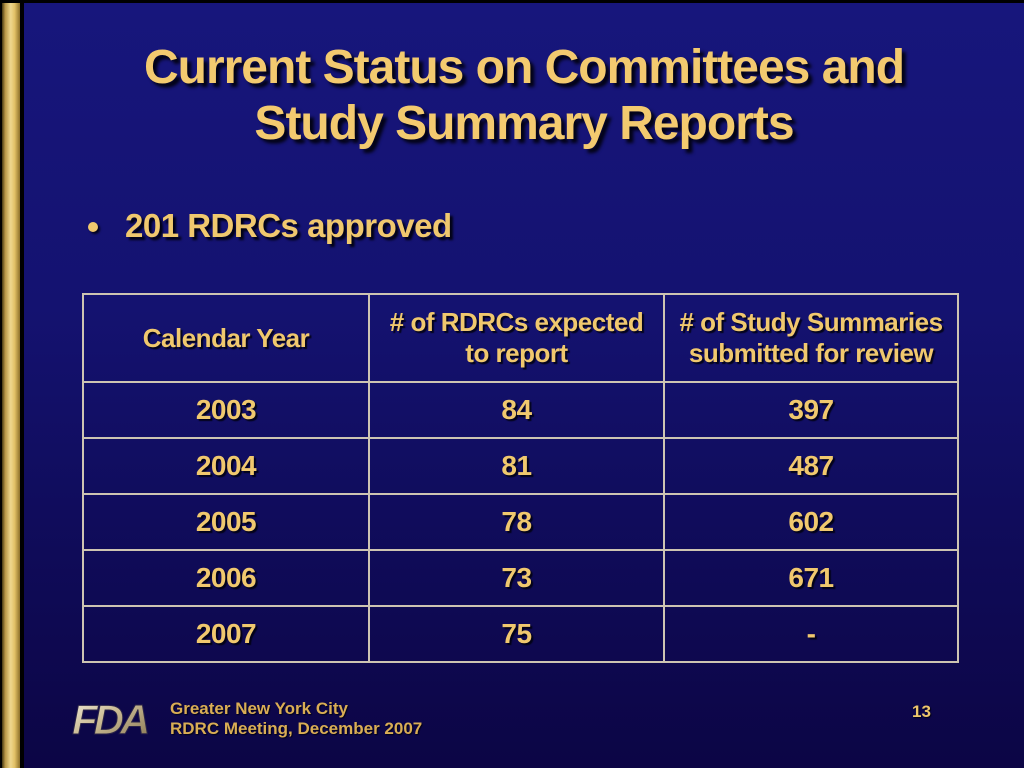 This screenshot has height=768, width=1024. What do you see at coordinates (516, 522) in the screenshot?
I see `cell-rdrcs: 78` at bounding box center [516, 522].